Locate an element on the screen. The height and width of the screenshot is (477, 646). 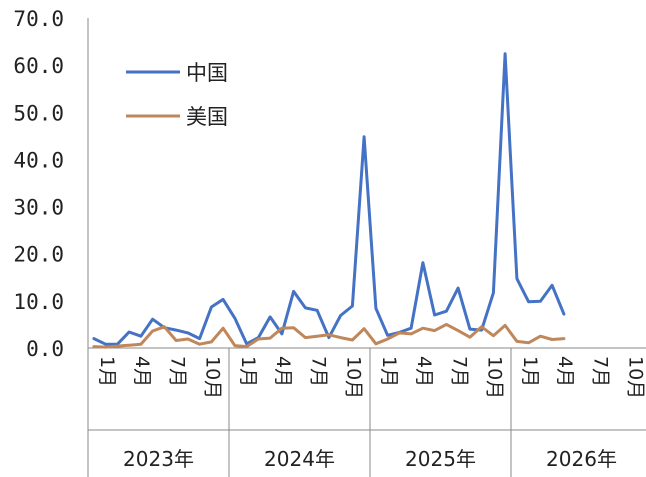
legend: 中国 美国 is located at coordinates (177, 95).